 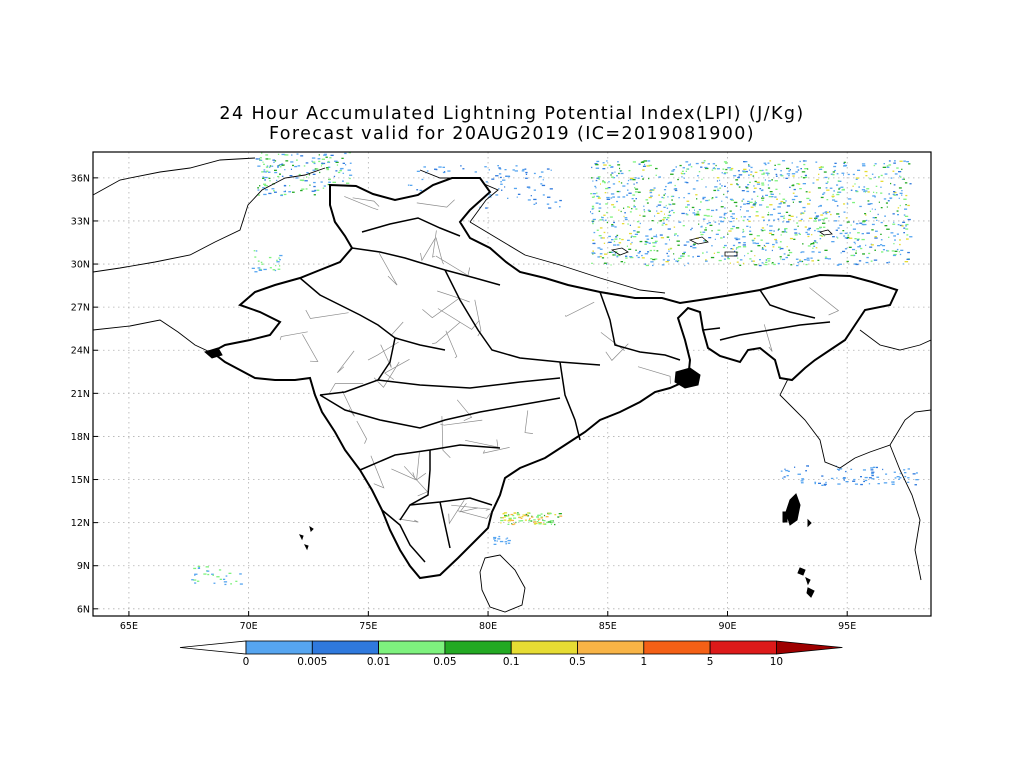 What do you see at coordinates (80, 178) in the screenshot?
I see `lat-tick-label: 36N` at bounding box center [80, 178].